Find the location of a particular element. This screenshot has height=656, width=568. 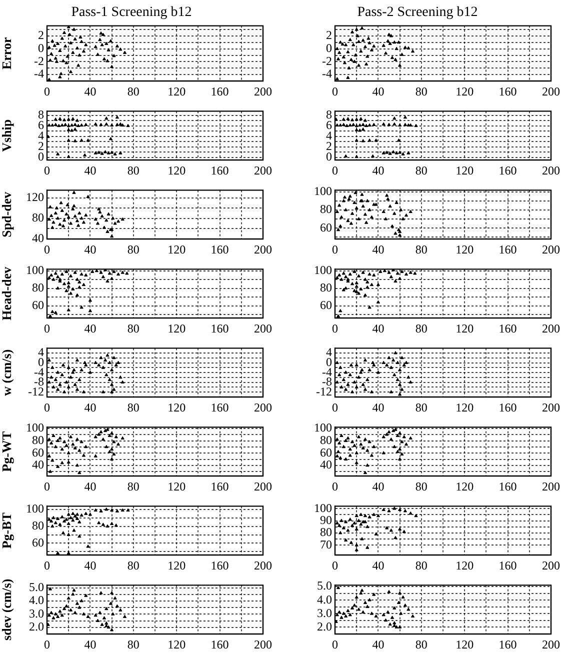

y-axis-title: sdev (cm/s) is located at coordinates (7, 609).